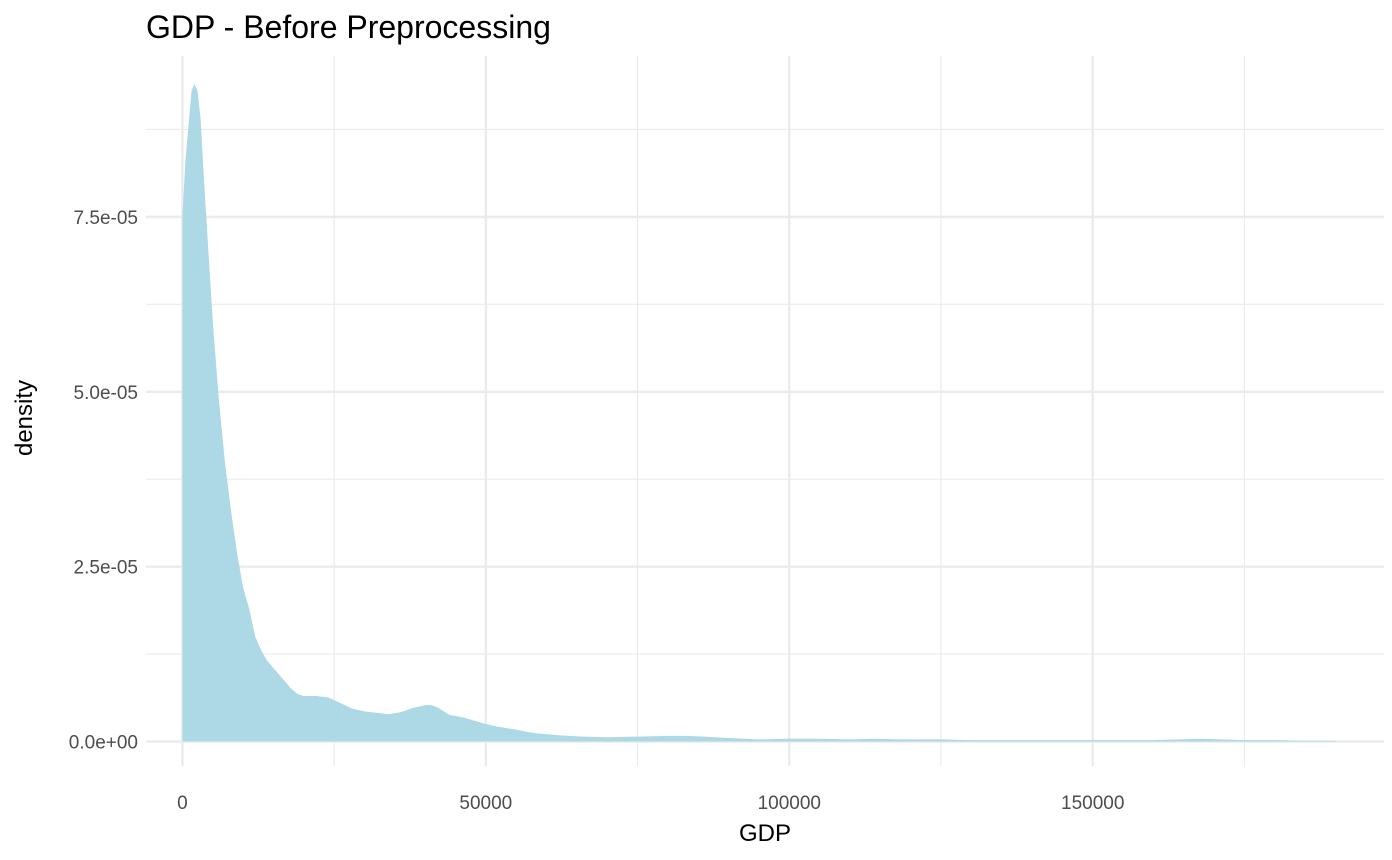  I want to click on x-tick-label: 150000, so click(1092, 803).